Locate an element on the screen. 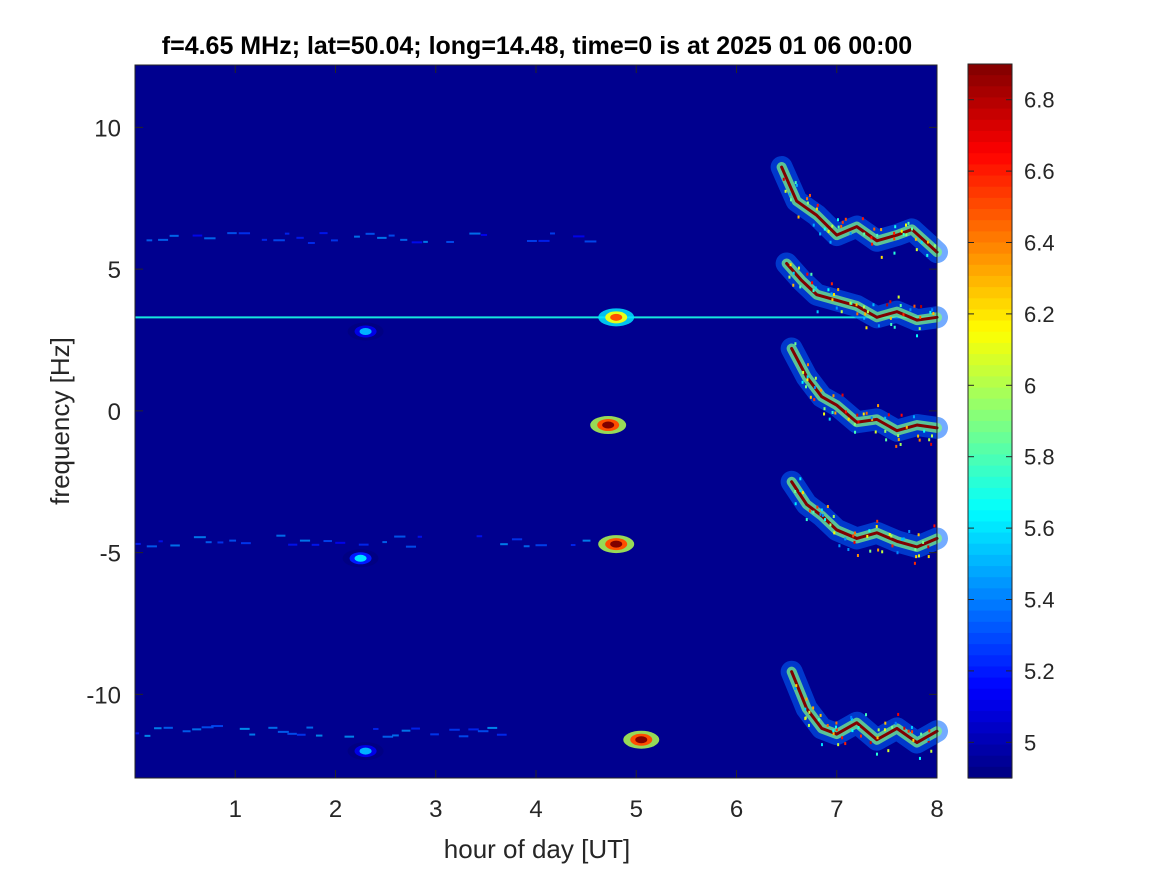 Image resolution: width=1167 pixels, height=875 pixels. x-tick-label: 1 is located at coordinates (235, 809).